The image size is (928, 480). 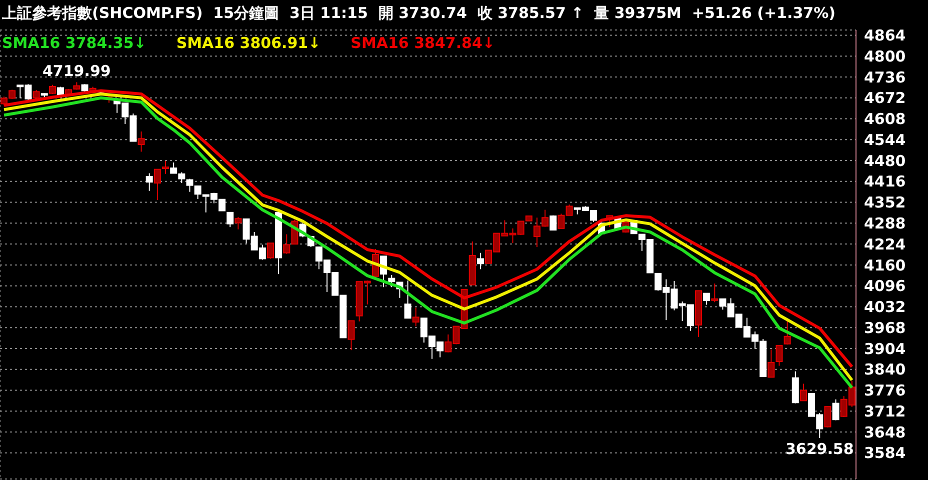 I want to click on y-tick-label: 4160, so click(x=885, y=265).